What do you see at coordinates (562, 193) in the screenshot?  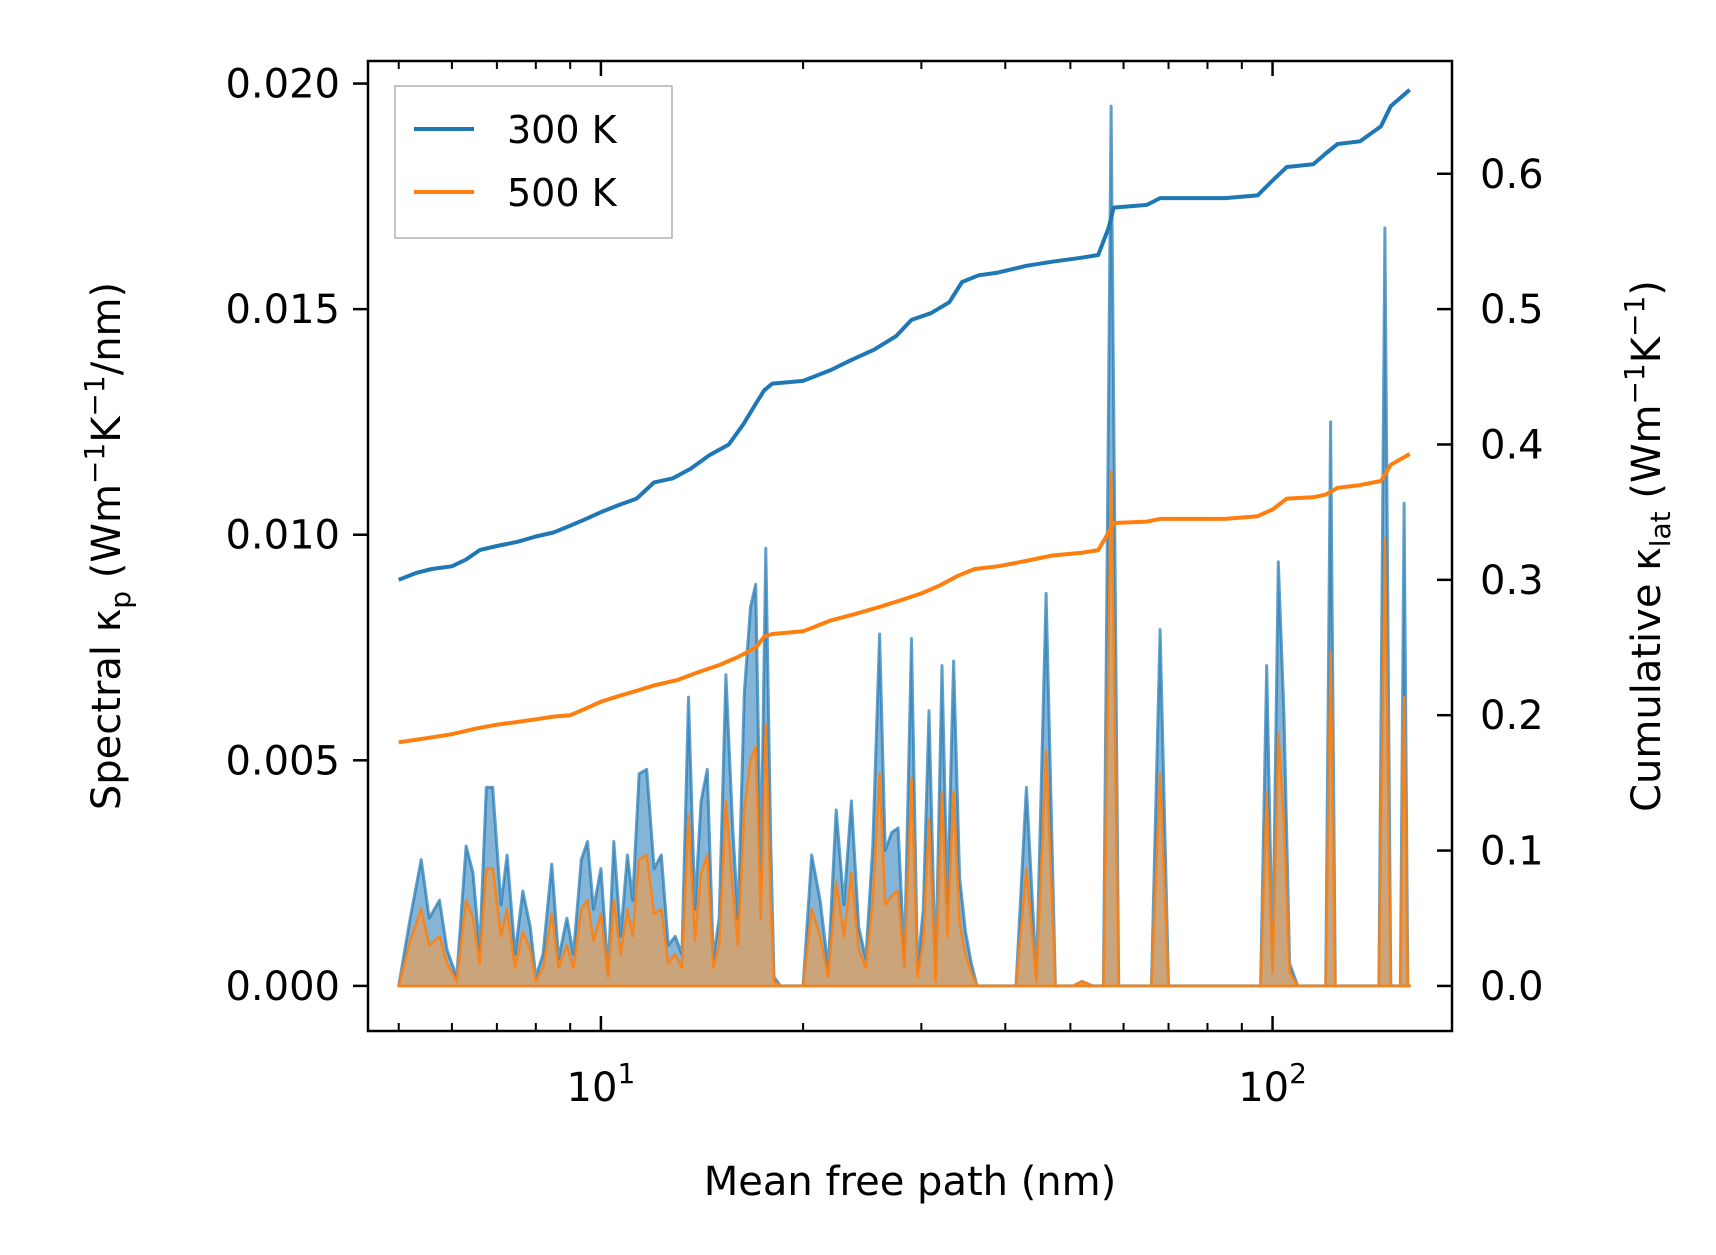 I see `legend-label-500K: 500 K` at bounding box center [562, 193].